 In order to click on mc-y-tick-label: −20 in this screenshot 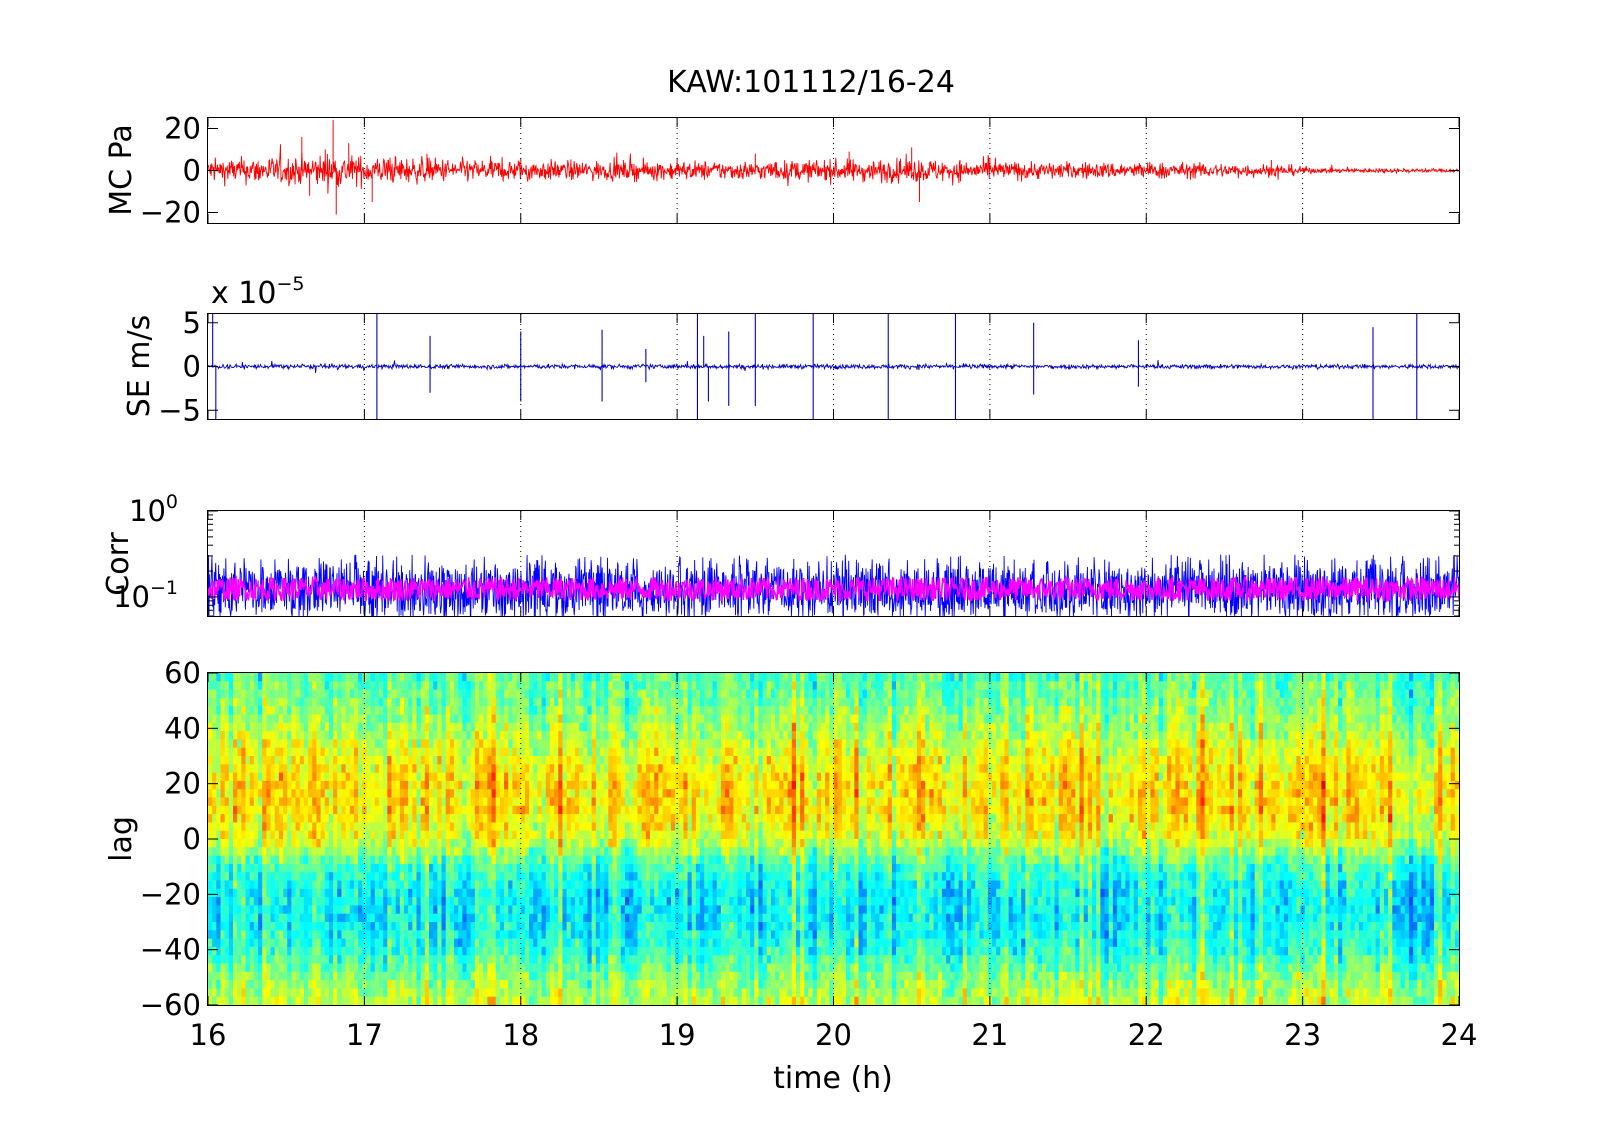, I will do `click(170, 213)`.